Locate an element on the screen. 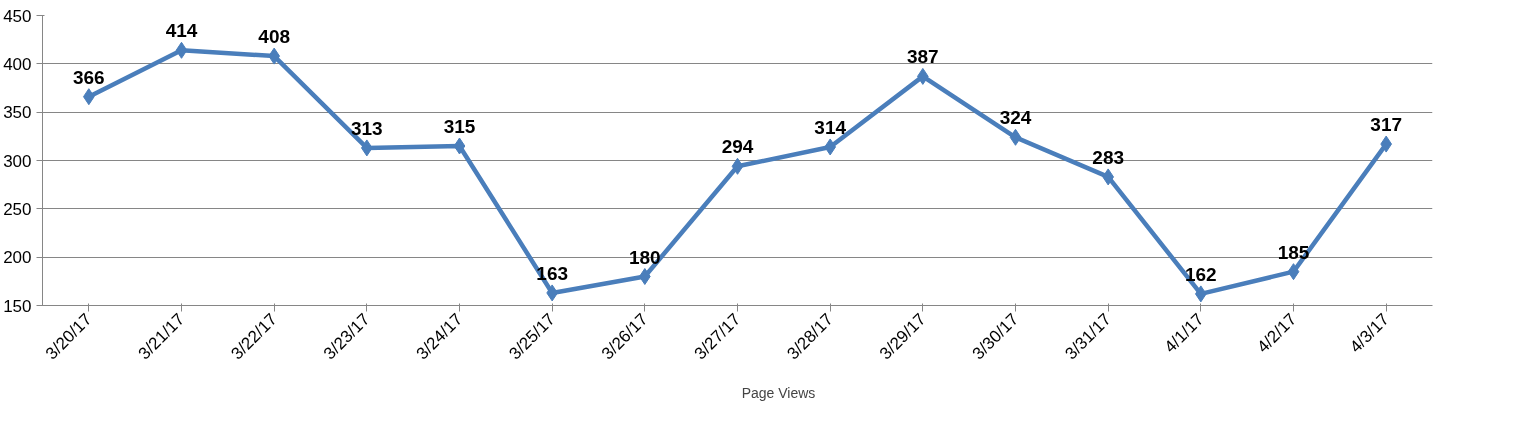  data-label: 414 is located at coordinates (181, 31).